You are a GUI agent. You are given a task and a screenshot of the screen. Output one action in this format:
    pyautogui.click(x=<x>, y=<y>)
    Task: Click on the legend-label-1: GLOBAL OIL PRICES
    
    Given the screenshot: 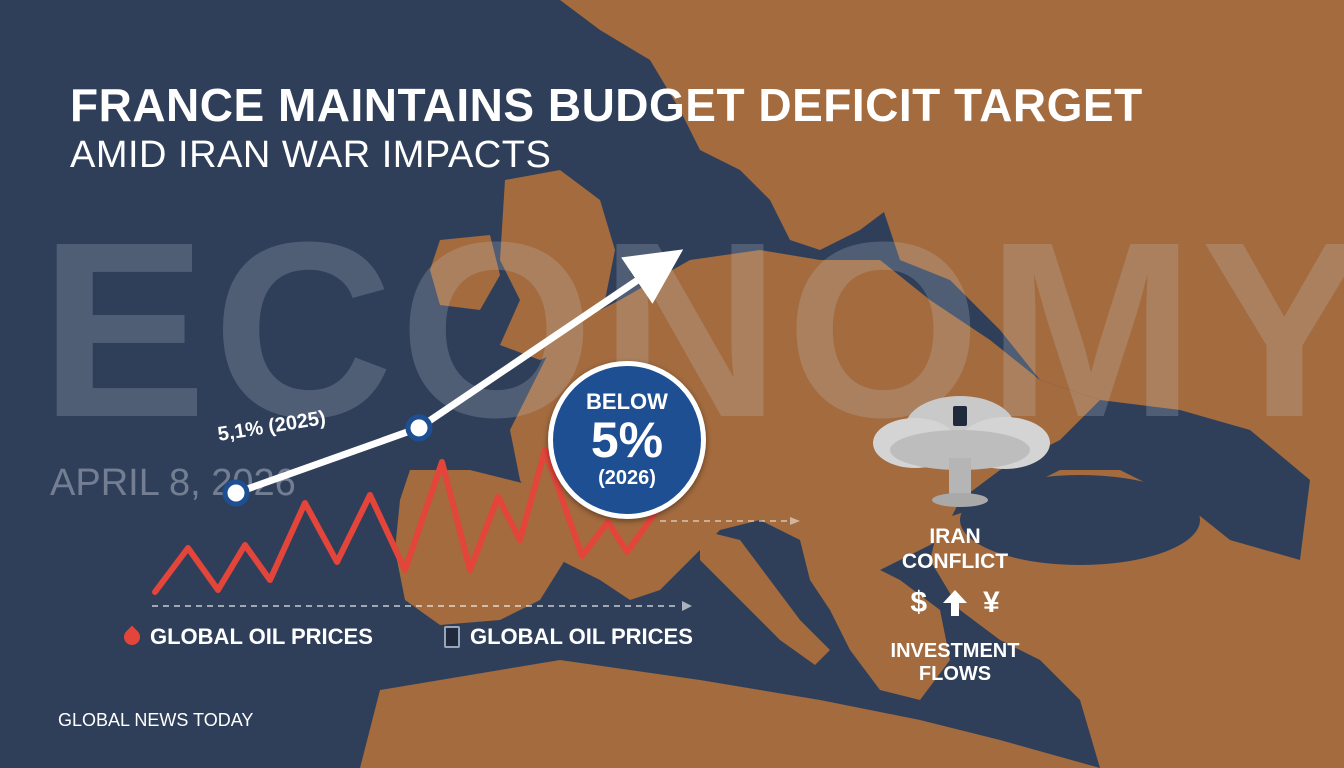 What is the action you would take?
    pyautogui.click(x=261, y=636)
    